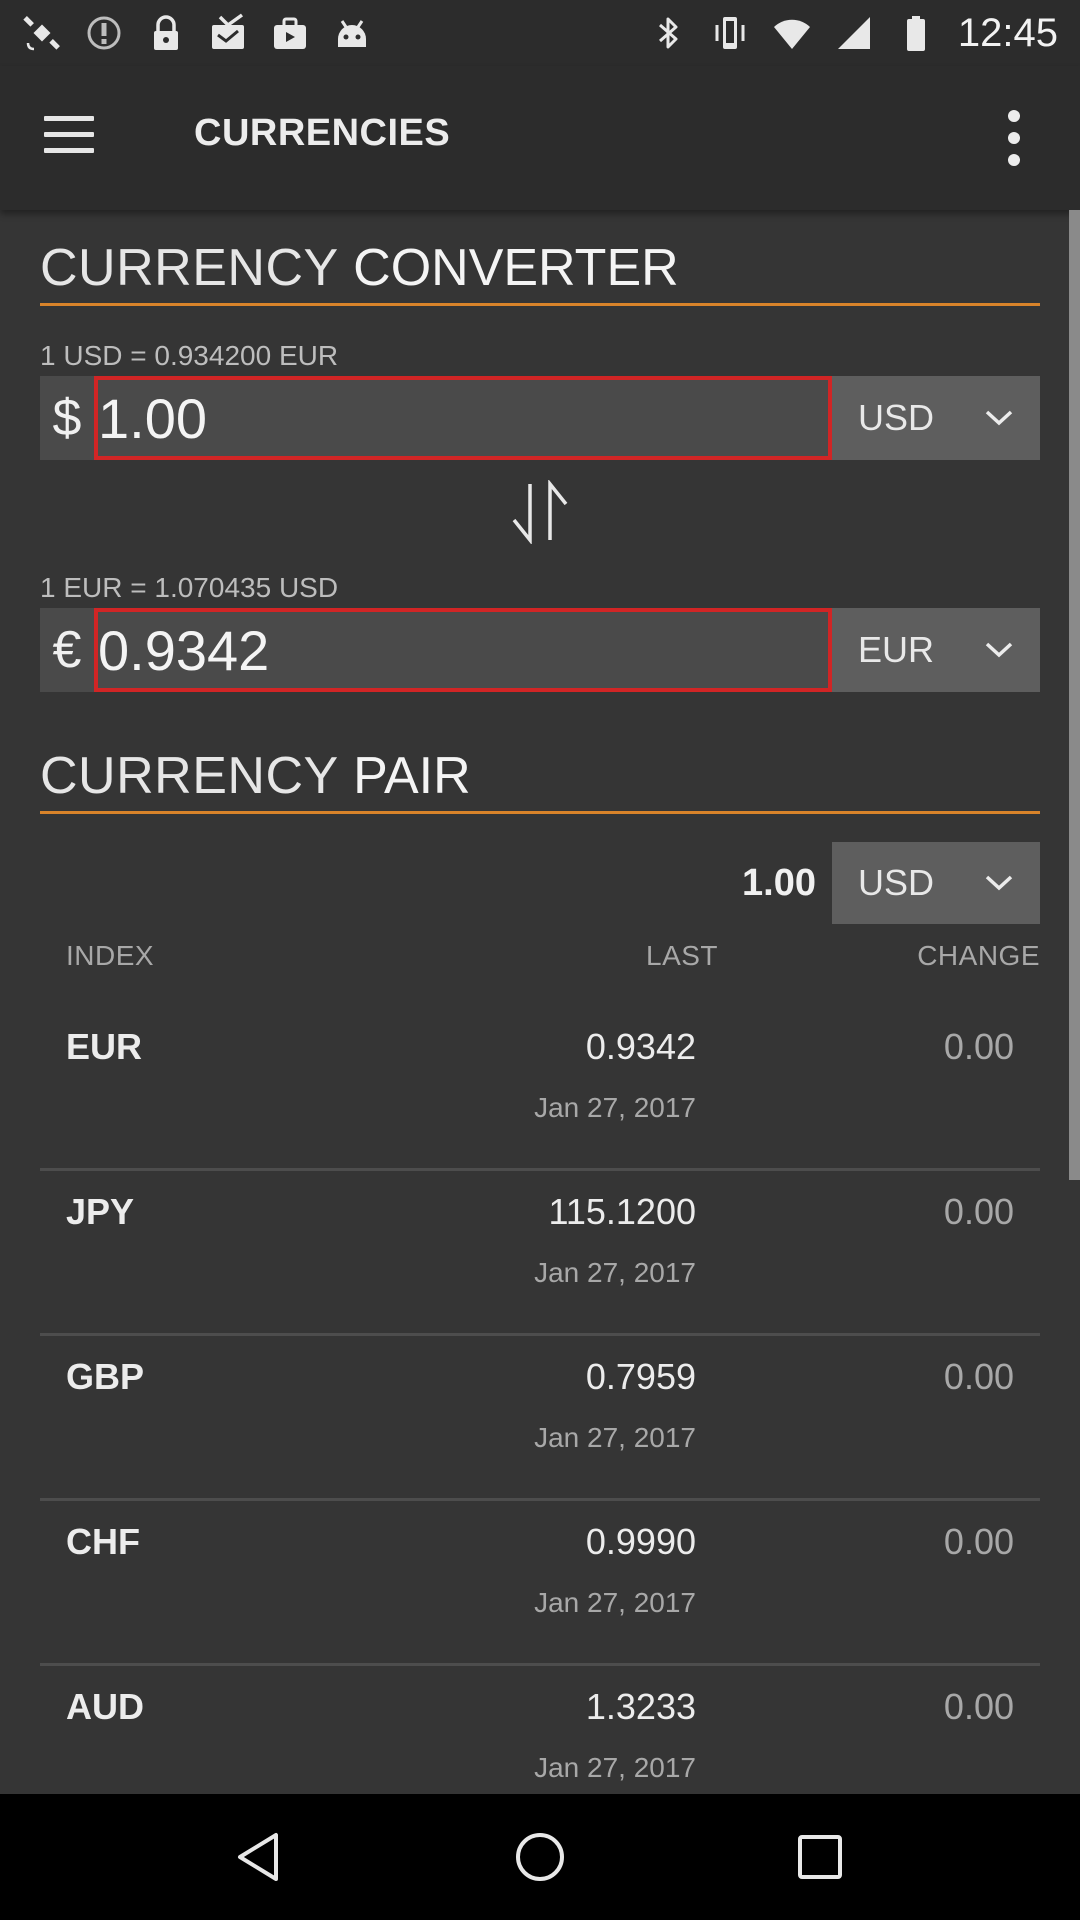  Describe the element at coordinates (67, 418) in the screenshot. I see `from-currency-symbol: $` at that location.